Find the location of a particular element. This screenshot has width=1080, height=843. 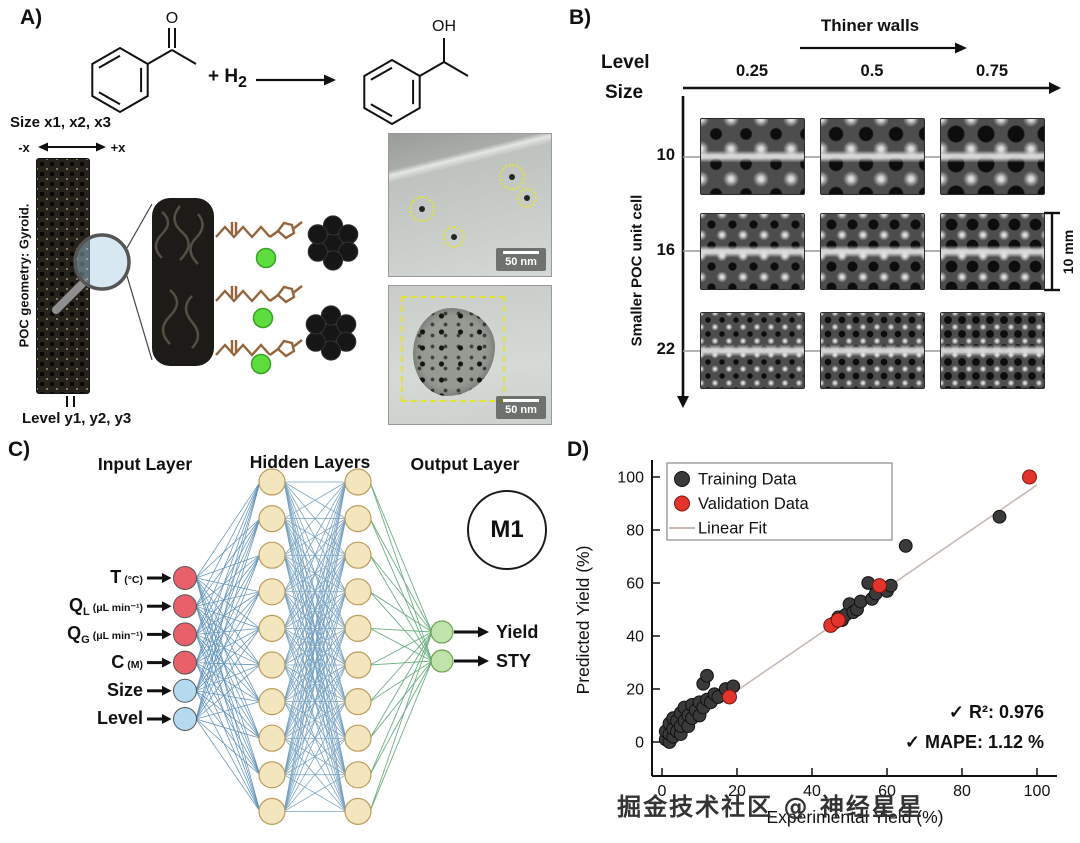

level-label: Level y1, y2, y3 is located at coordinates (77, 418).